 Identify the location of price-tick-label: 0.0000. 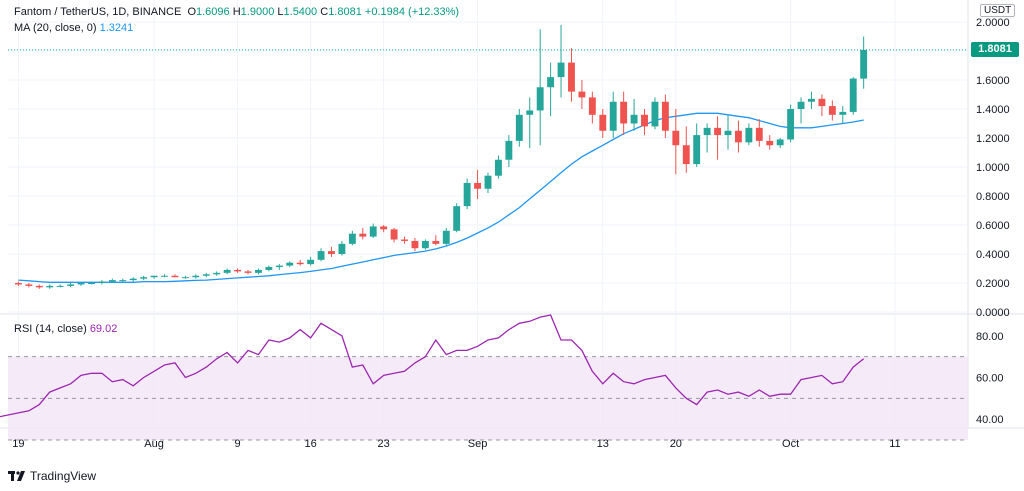
(993, 313).